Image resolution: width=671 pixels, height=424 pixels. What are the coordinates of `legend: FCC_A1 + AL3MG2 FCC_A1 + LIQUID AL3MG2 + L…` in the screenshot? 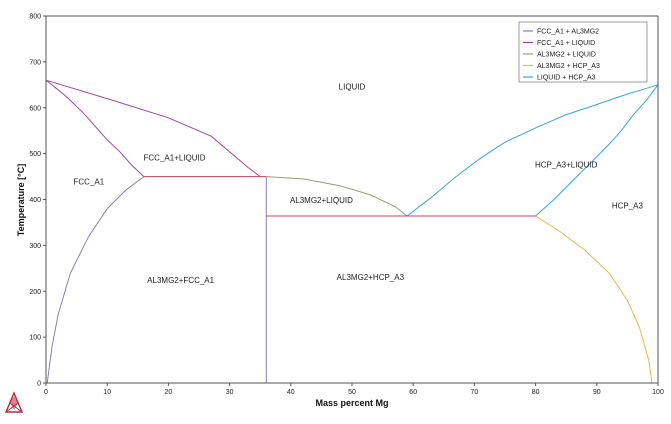 It's located at (583, 52).